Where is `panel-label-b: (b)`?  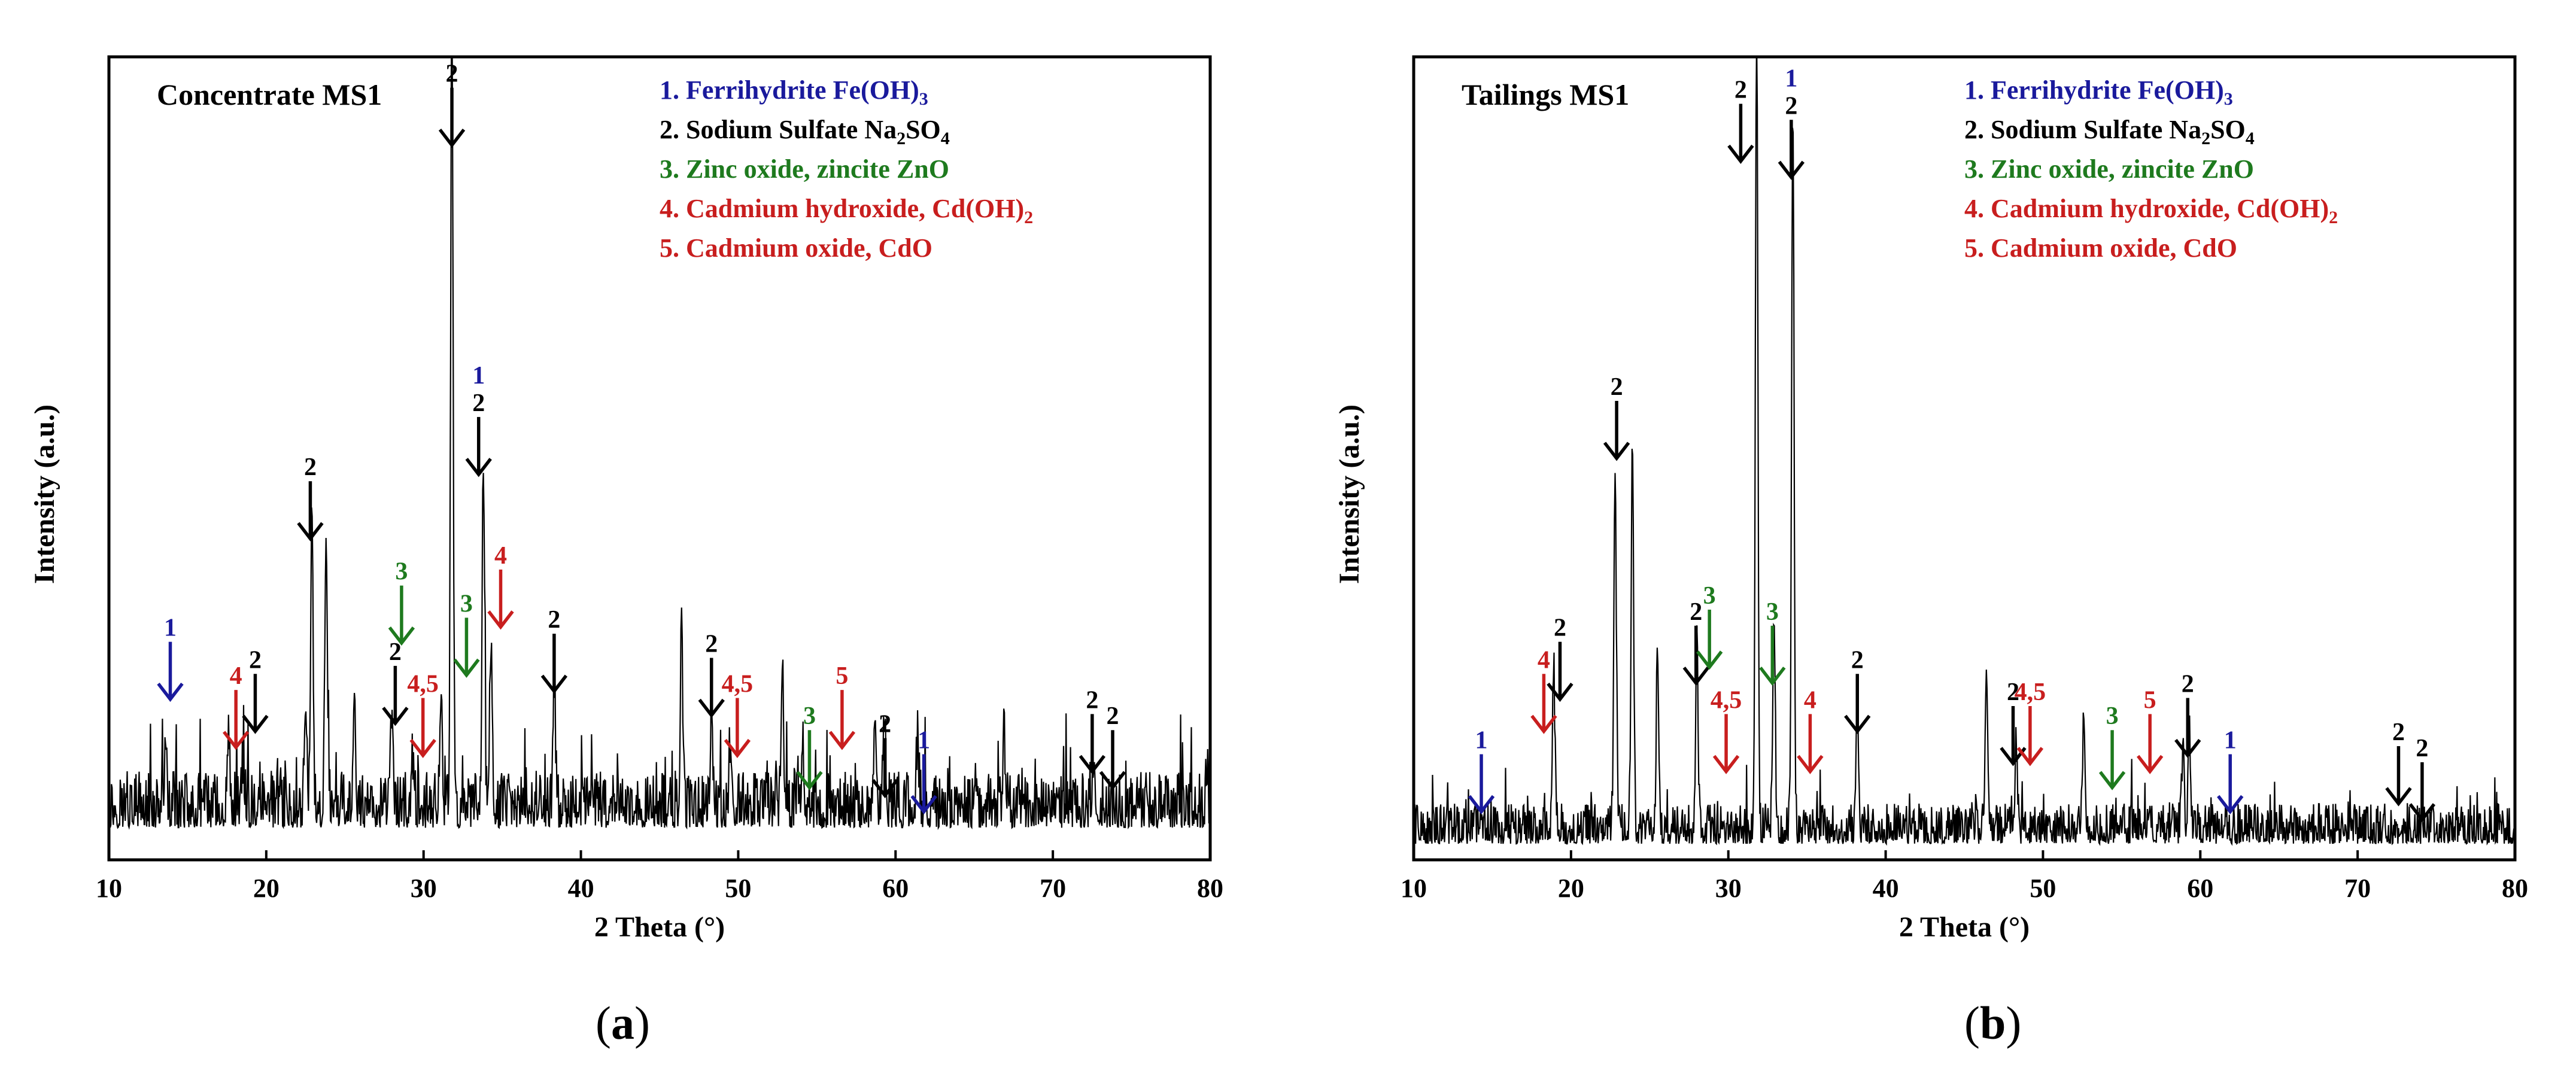 panel-label-b: (b) is located at coordinates (1993, 1023).